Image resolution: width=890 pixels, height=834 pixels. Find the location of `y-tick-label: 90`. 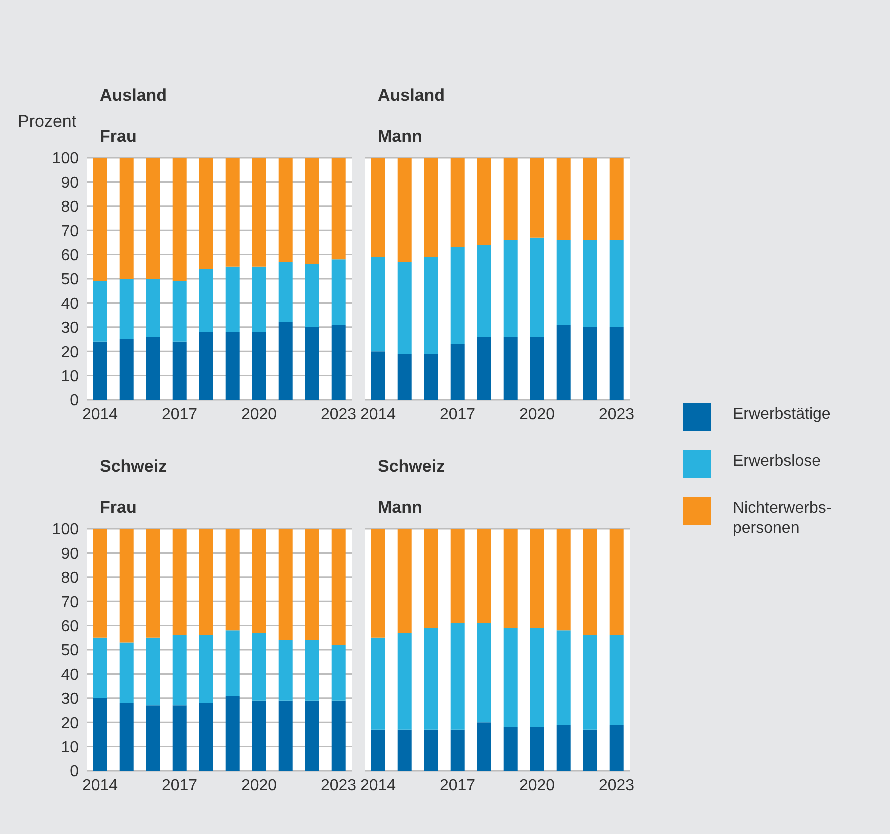

y-tick-label: 90 is located at coordinates (70, 183).